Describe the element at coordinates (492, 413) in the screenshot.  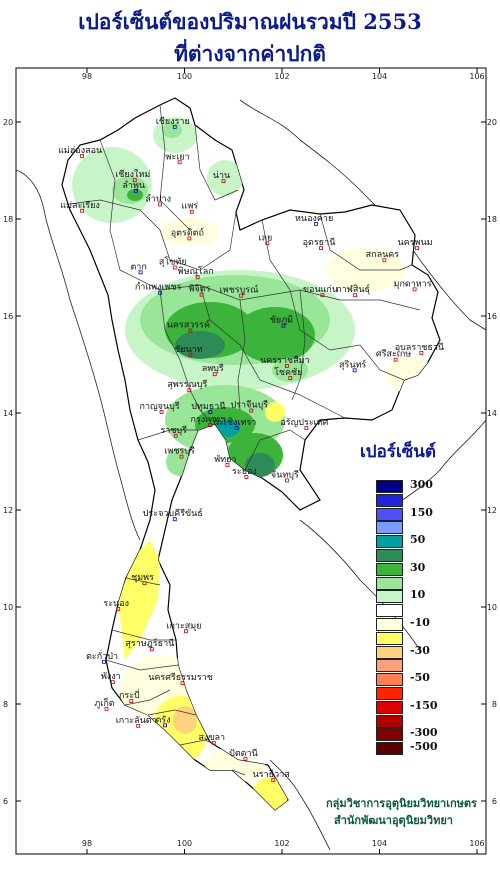
I see `lat-tick-label: 14` at that location.